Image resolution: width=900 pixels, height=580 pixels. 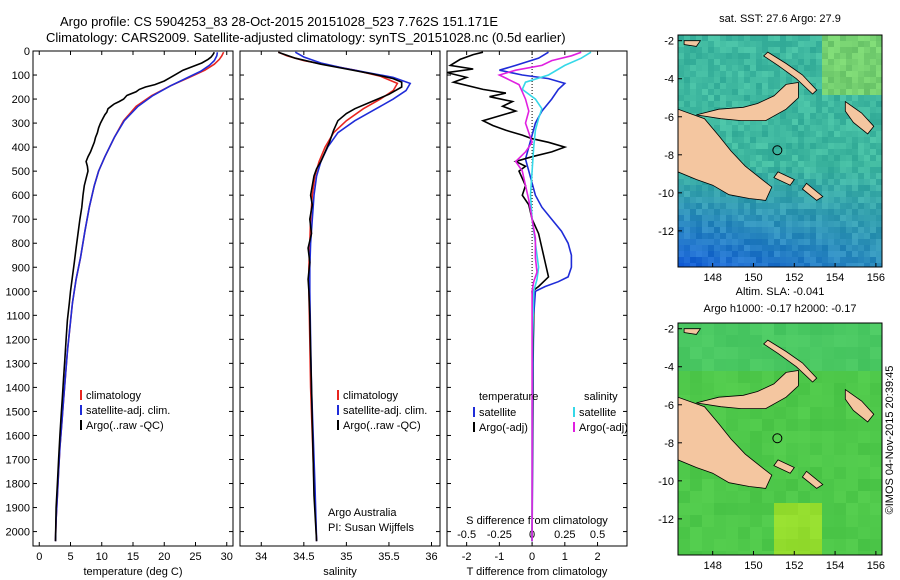 What do you see at coordinates (18, 388) in the screenshot?
I see `depth-tick-label: 1400` at bounding box center [18, 388].